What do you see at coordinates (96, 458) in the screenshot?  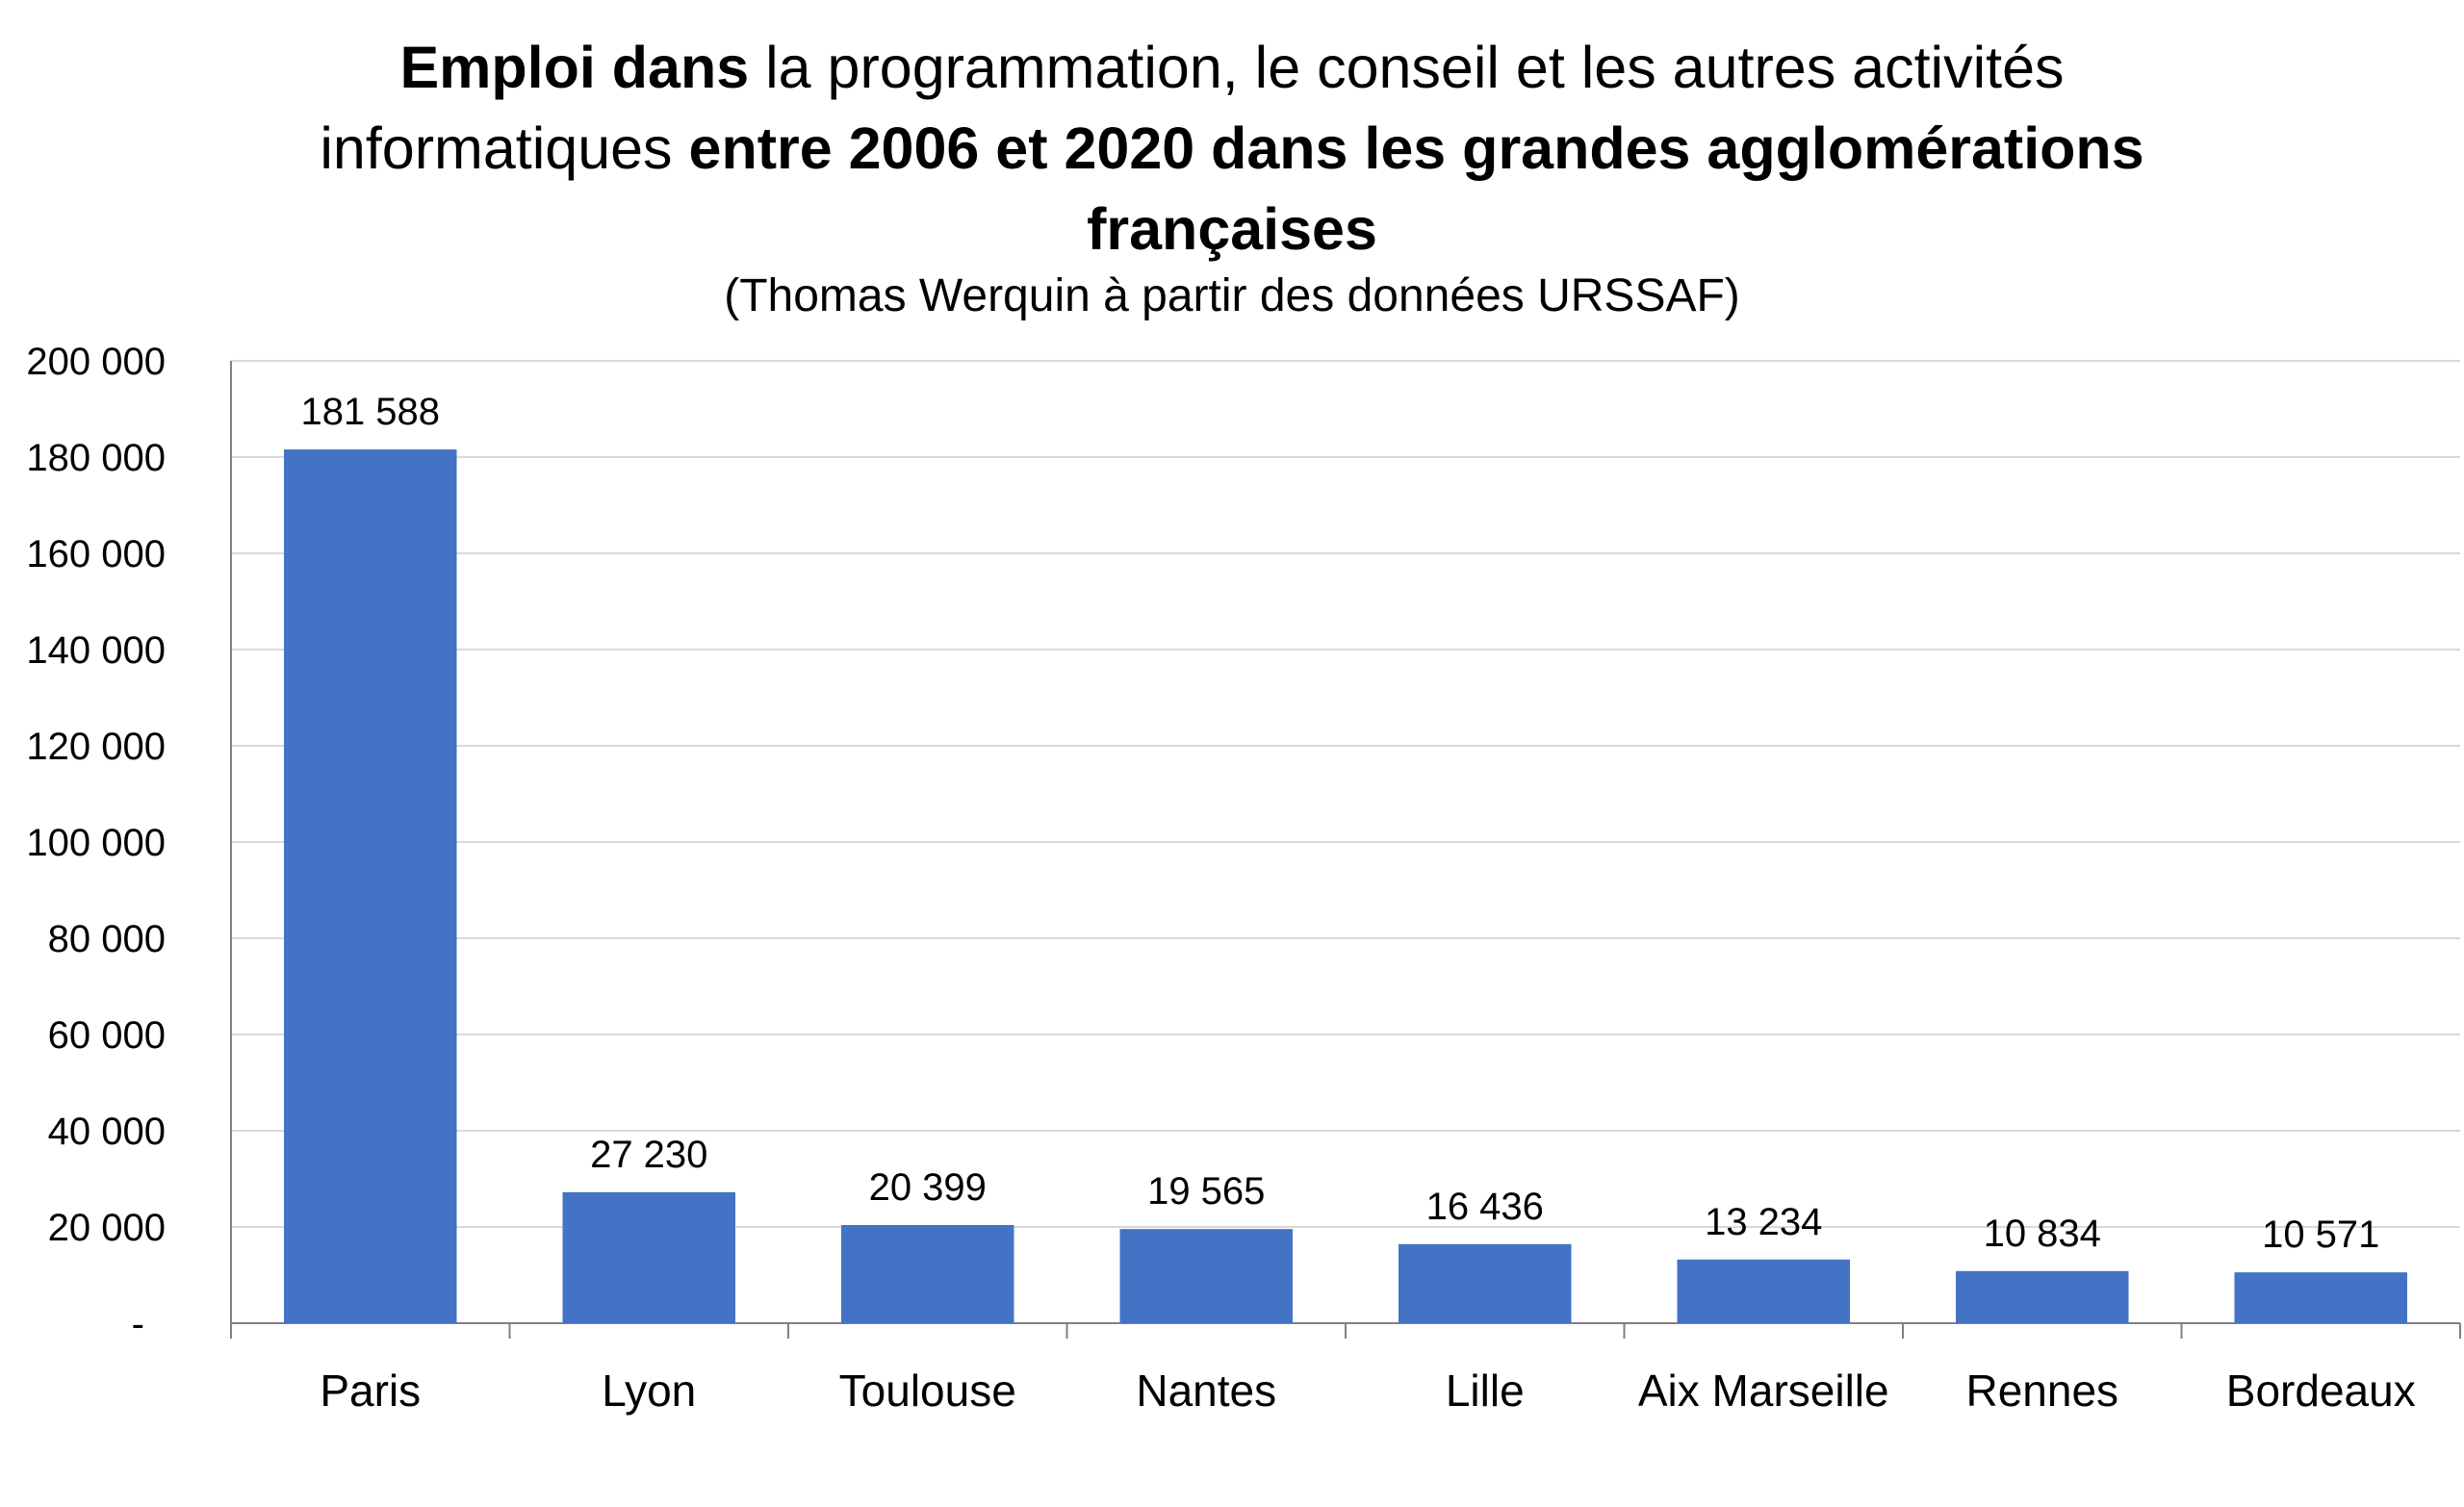 I see `y-tick-label: 180 000` at bounding box center [96, 458].